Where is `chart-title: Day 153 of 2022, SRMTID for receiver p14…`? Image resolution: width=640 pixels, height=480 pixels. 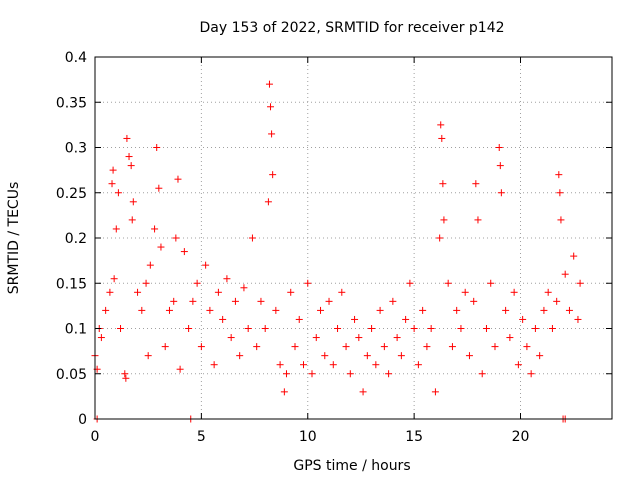
chart-title: Day 153 of 2022, SRMTID for receiver p14… is located at coordinates (351, 28).